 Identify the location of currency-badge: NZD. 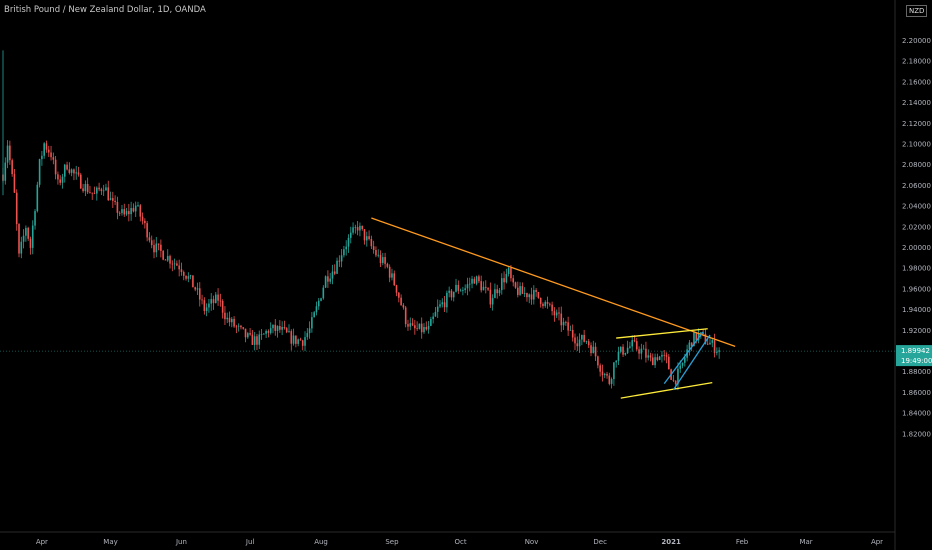
(917, 11).